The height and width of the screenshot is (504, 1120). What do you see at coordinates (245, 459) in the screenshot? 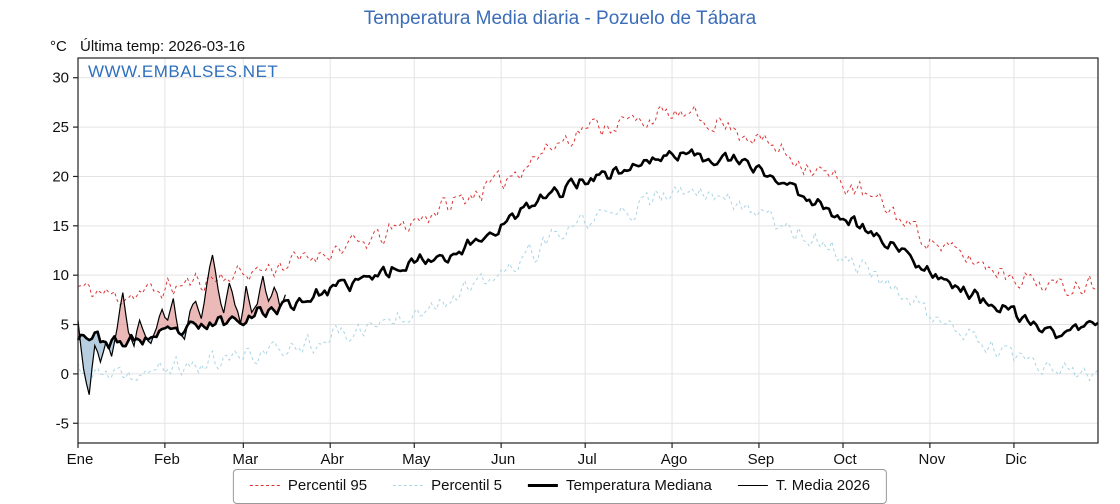
I see `svg-text: Mar` at bounding box center [245, 459].